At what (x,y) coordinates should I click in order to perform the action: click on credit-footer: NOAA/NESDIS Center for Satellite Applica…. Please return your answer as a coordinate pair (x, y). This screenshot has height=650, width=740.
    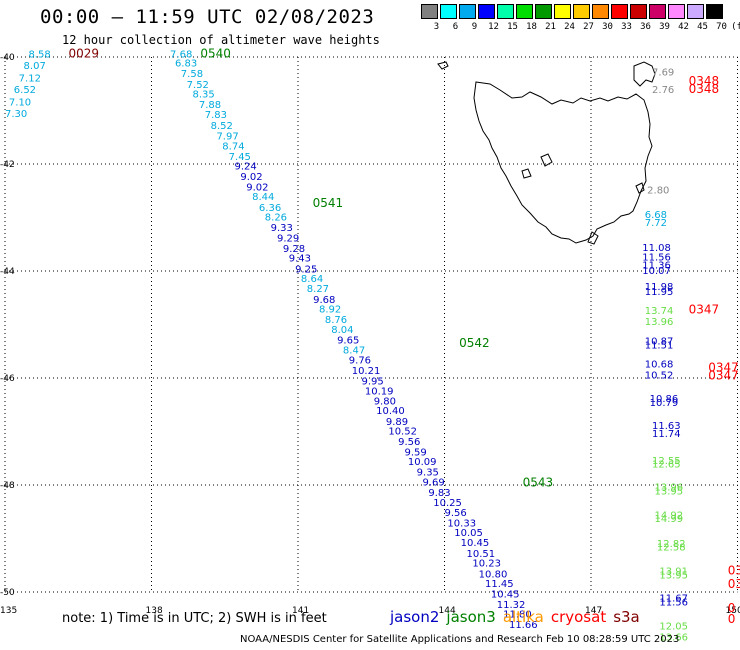
    Looking at the image, I should click on (460, 639).